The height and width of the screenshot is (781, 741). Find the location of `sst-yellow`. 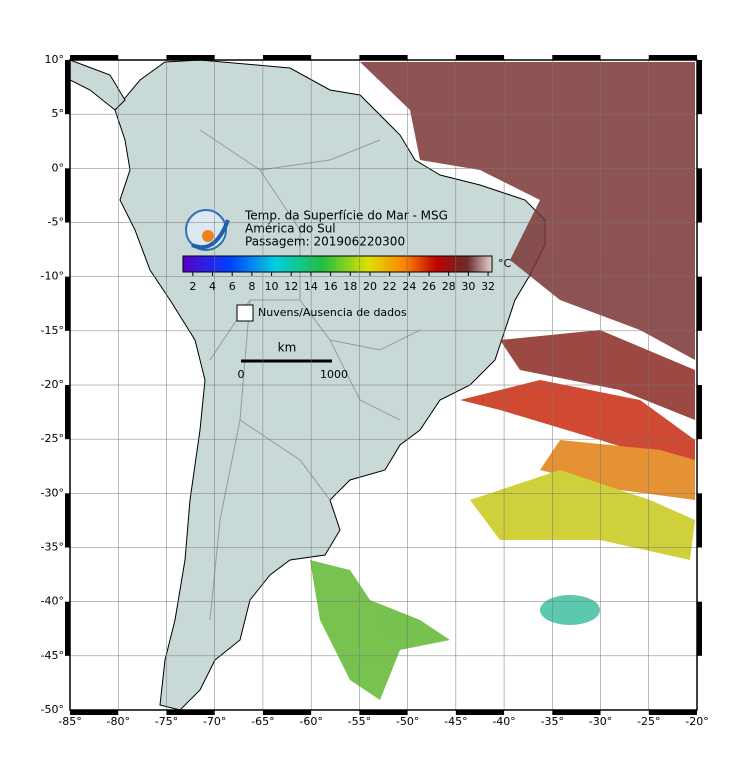

sst-yellow is located at coordinates (582, 515).